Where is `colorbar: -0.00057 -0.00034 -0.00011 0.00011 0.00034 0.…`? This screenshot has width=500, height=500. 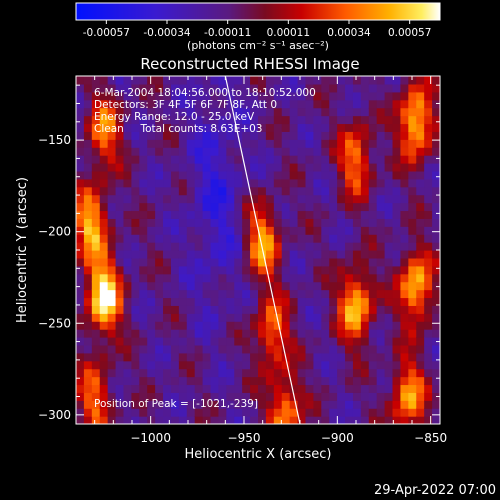
colorbar: -0.00057 -0.00034 -0.00011 0.00011 0.00034 0.… is located at coordinates (258, 27).